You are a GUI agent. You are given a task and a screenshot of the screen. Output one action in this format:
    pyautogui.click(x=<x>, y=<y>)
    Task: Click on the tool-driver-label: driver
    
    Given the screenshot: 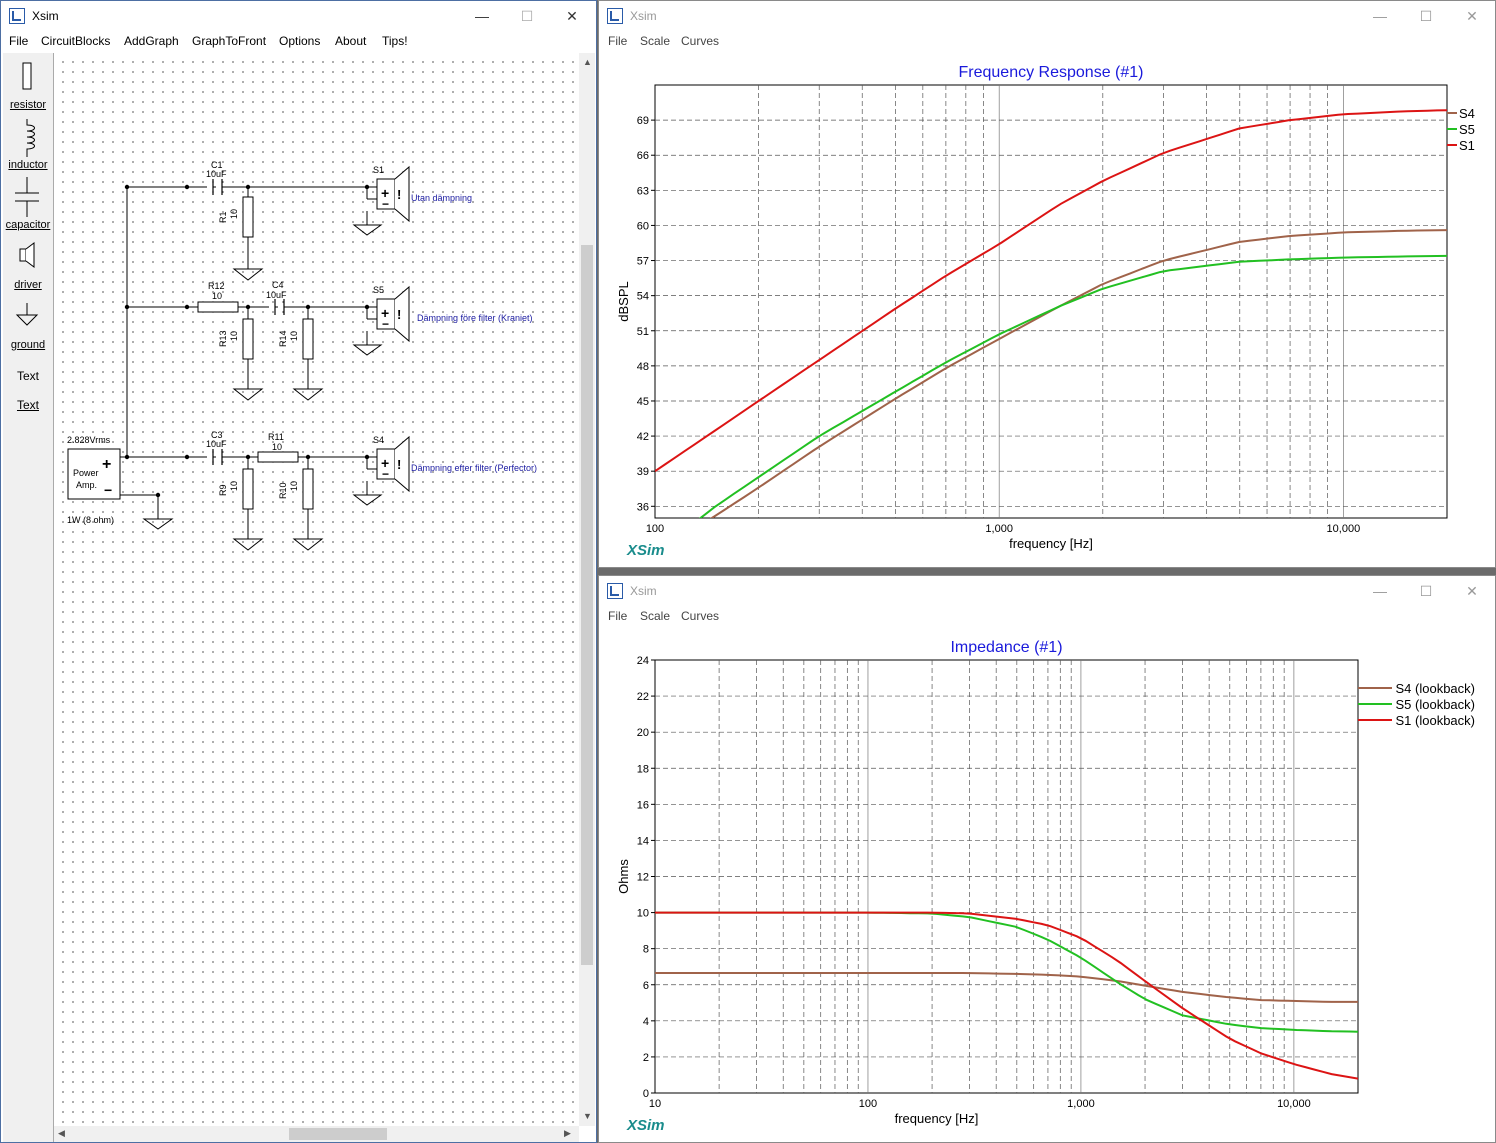 What is the action you would take?
    pyautogui.click(x=28, y=285)
    